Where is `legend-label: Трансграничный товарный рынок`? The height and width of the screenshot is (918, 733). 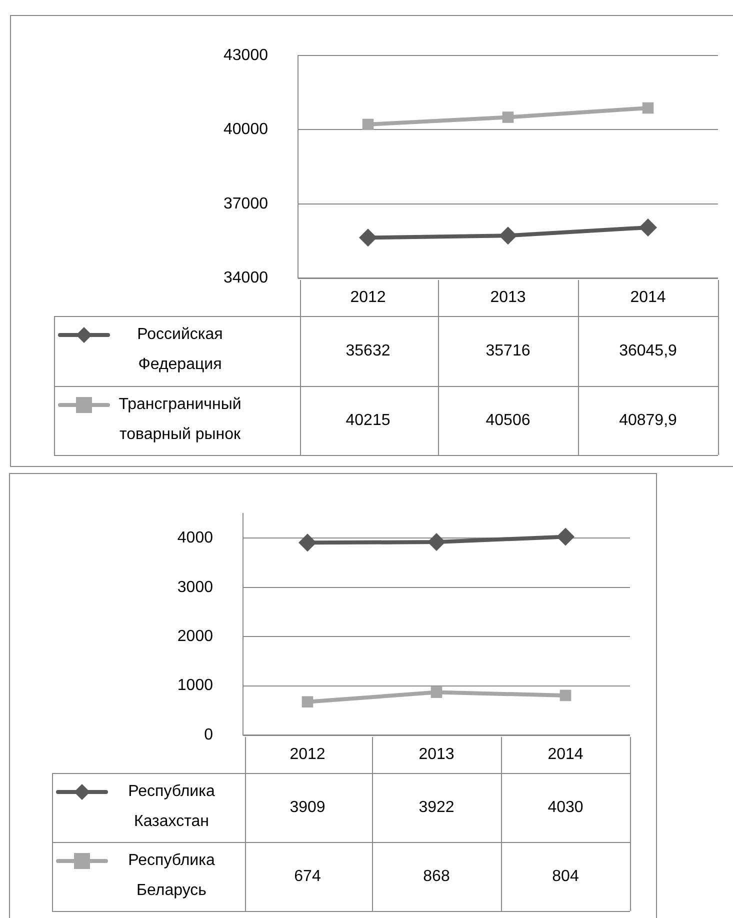
legend-label: Трансграничный товарный рынок is located at coordinates (180, 419).